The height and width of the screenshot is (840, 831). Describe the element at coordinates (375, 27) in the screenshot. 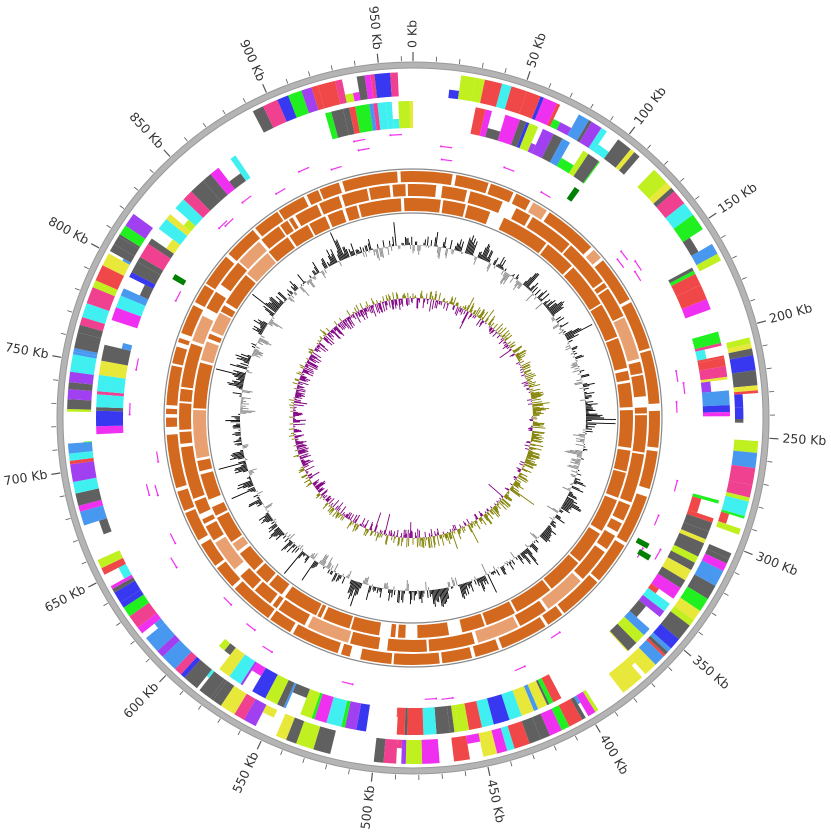

I see `tick-label: 950 Kb` at that location.